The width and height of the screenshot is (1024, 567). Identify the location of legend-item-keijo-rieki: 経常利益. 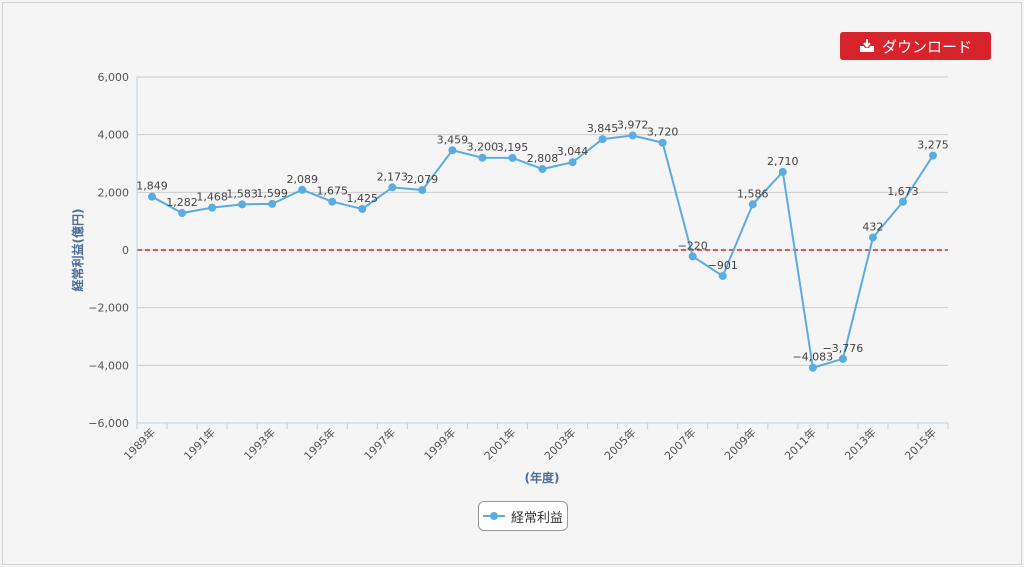
(523, 516).